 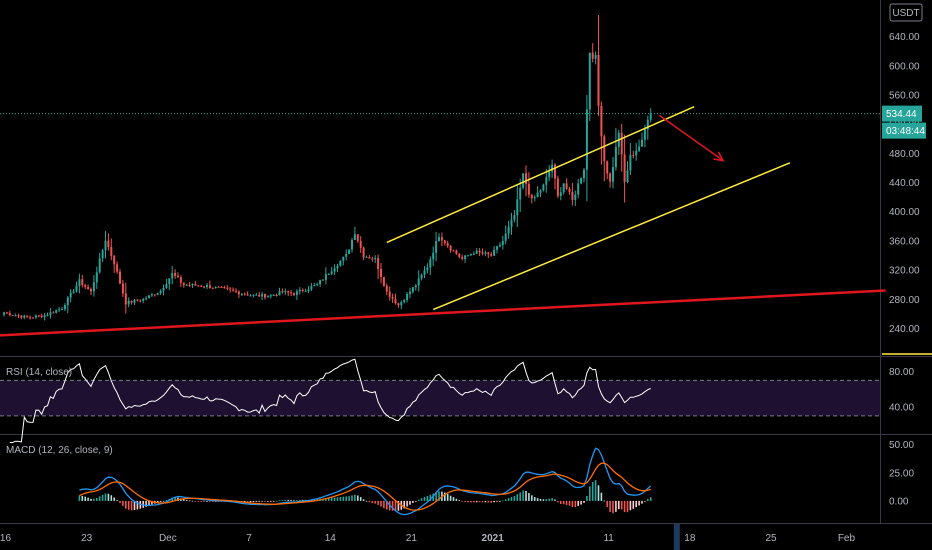 I want to click on rsi-band, so click(x=440, y=398).